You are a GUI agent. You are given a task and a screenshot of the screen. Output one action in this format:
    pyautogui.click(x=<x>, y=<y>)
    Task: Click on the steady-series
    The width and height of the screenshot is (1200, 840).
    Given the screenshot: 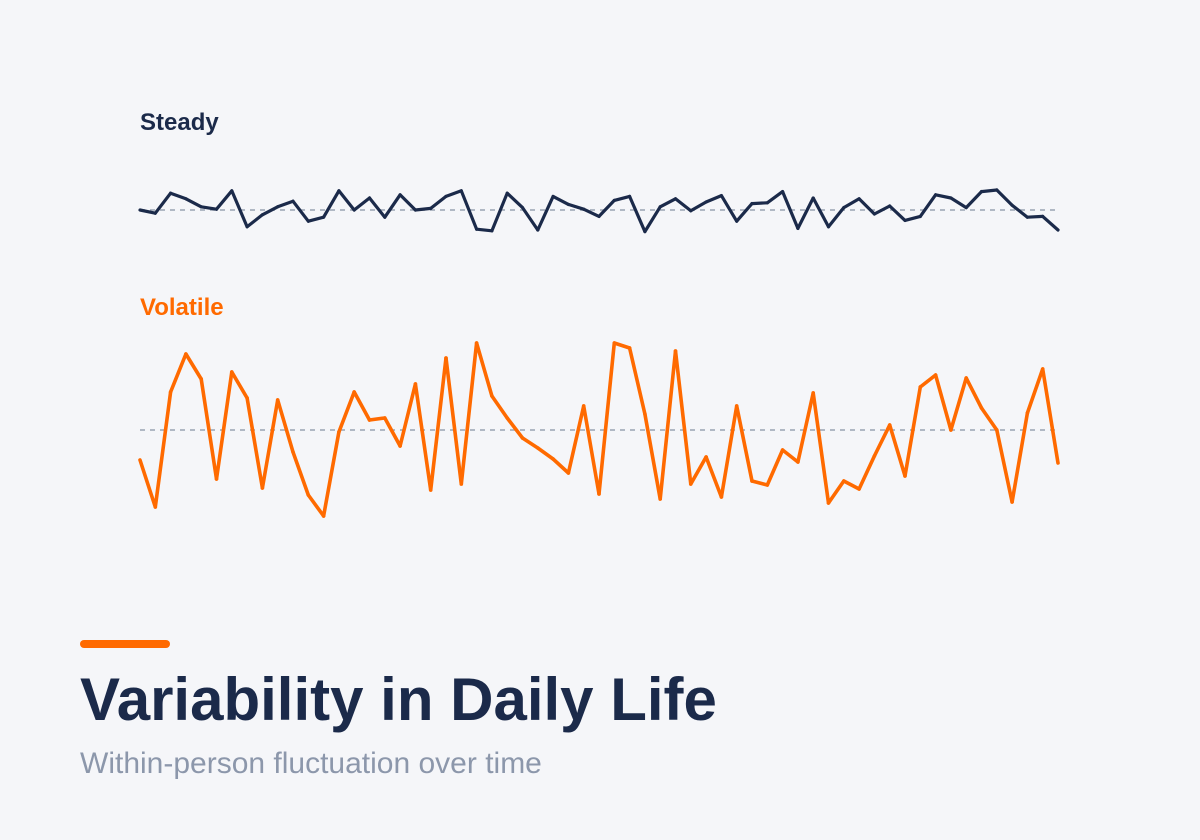 What is the action you would take?
    pyautogui.click(x=599, y=211)
    